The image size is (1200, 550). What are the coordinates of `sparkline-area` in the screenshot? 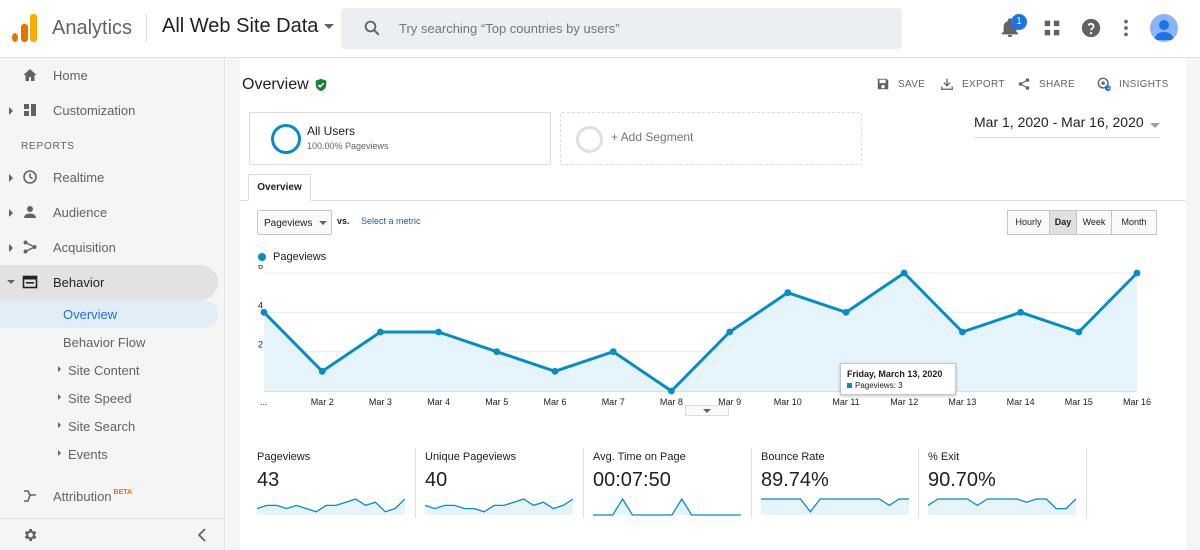 It's located at (835, 507).